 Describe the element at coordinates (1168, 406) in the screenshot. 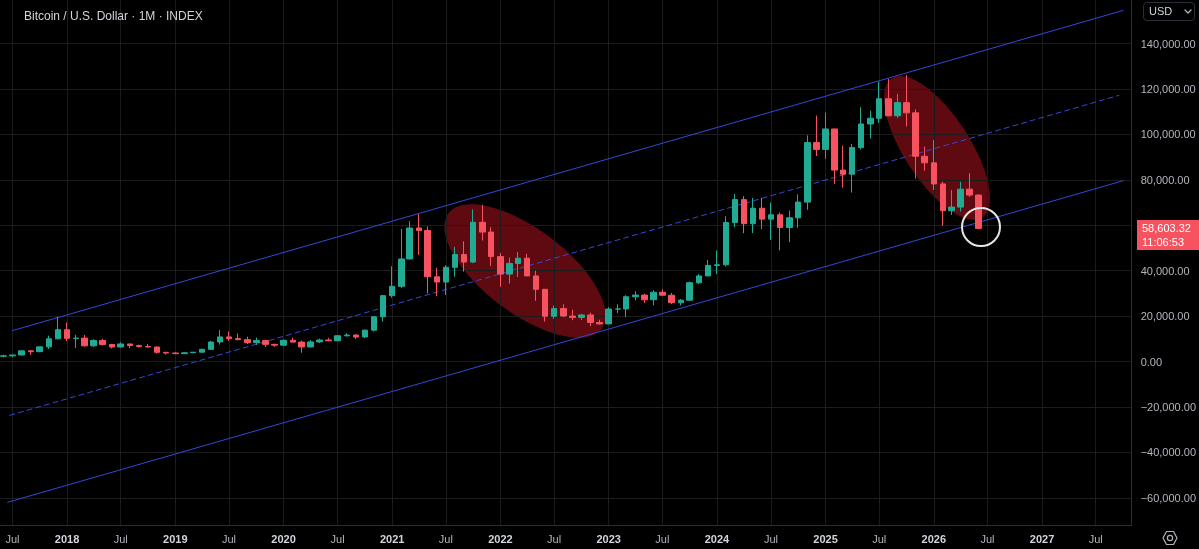

I see `y-tick-label: −20,000.00` at that location.